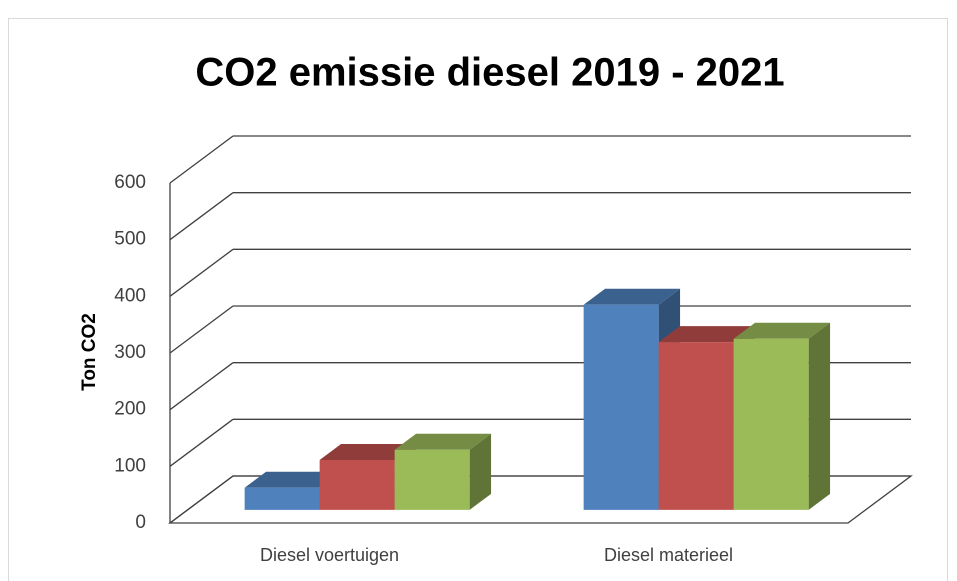 Image resolution: width=957 pixels, height=581 pixels. Describe the element at coordinates (489, 73) in the screenshot. I see `chart-title: CO2 emissie diesel 2019 - 2021` at that location.